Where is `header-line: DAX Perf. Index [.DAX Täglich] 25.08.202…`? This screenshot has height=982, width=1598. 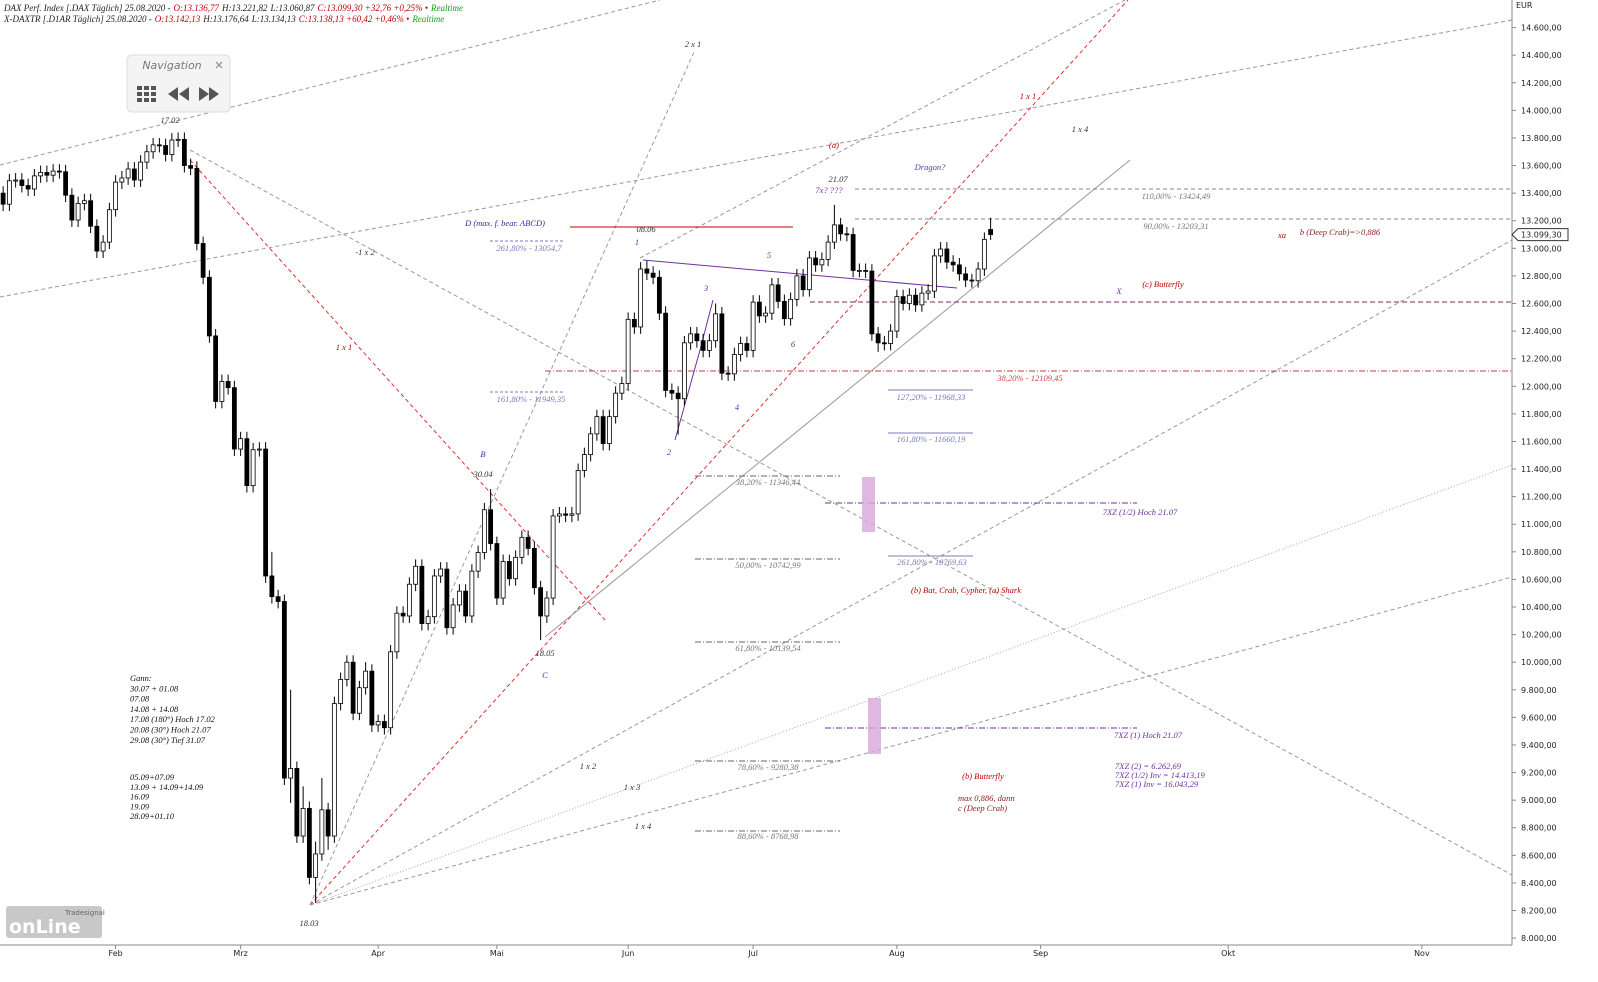 header-line: DAX Perf. Index [.DAX Täglich] 25.08.202… is located at coordinates (233, 8).